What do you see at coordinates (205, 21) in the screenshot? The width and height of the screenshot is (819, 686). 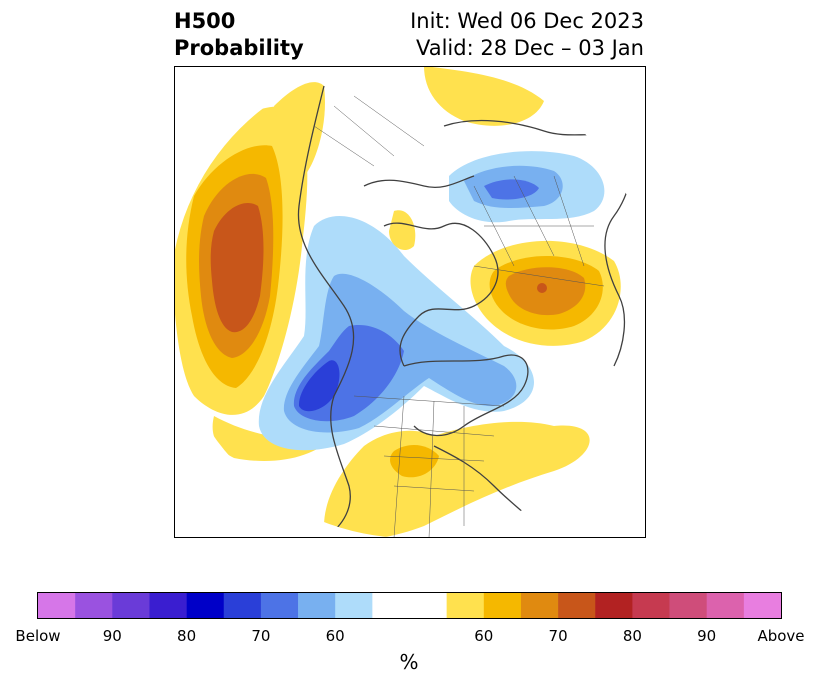 I see `title-line-1: H500` at bounding box center [205, 21].